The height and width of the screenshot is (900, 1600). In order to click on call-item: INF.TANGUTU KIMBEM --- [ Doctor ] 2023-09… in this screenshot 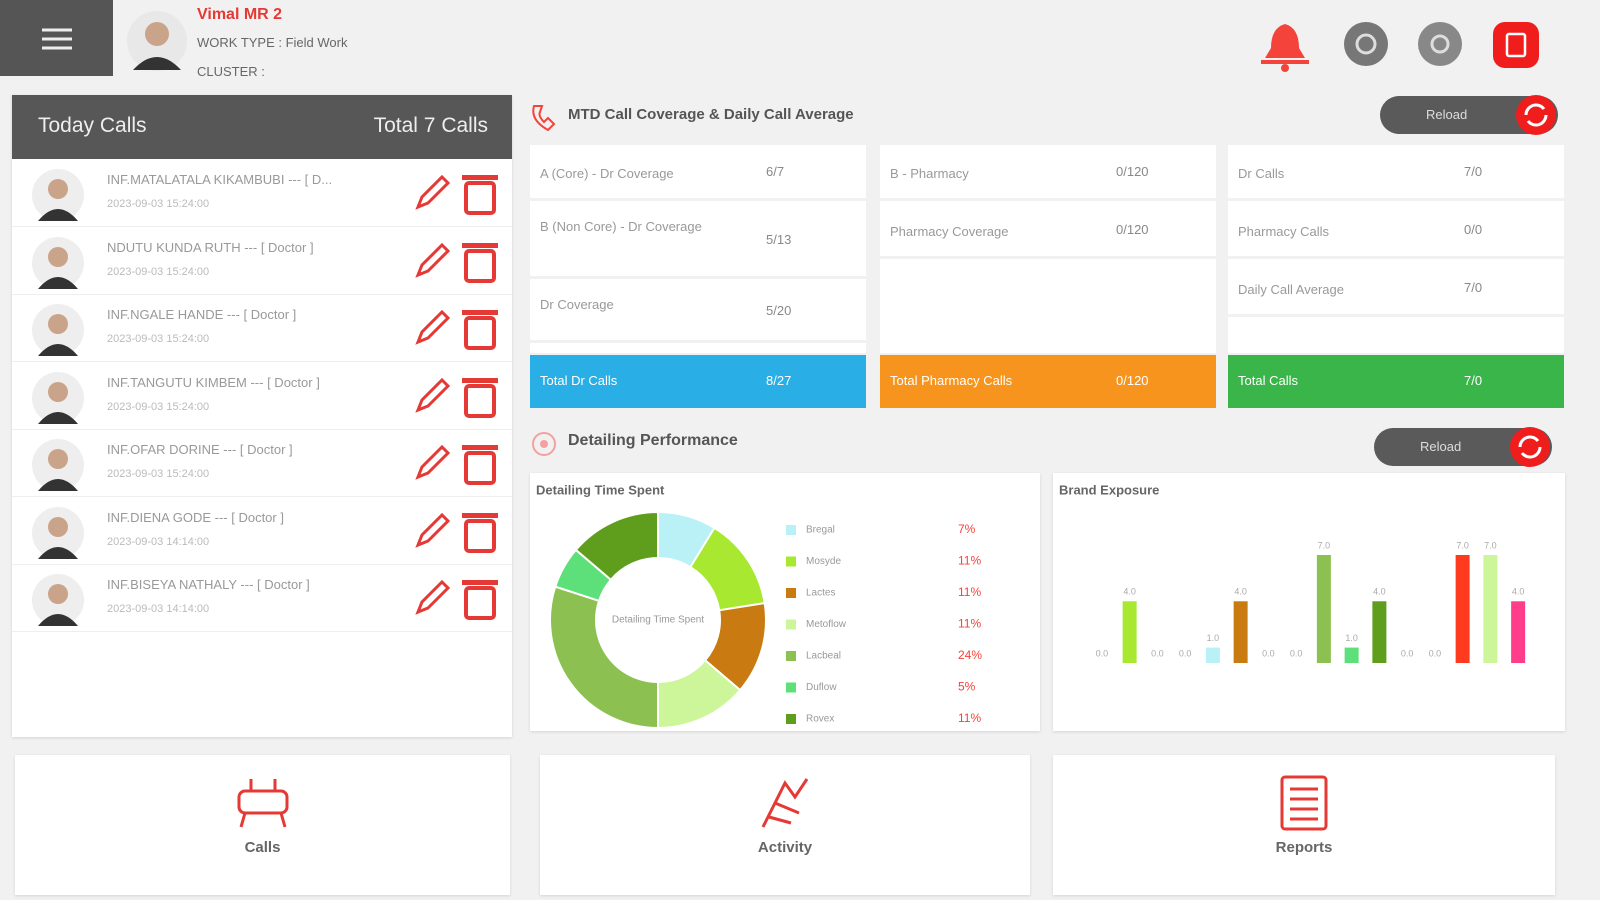, I will do `click(262, 397)`.